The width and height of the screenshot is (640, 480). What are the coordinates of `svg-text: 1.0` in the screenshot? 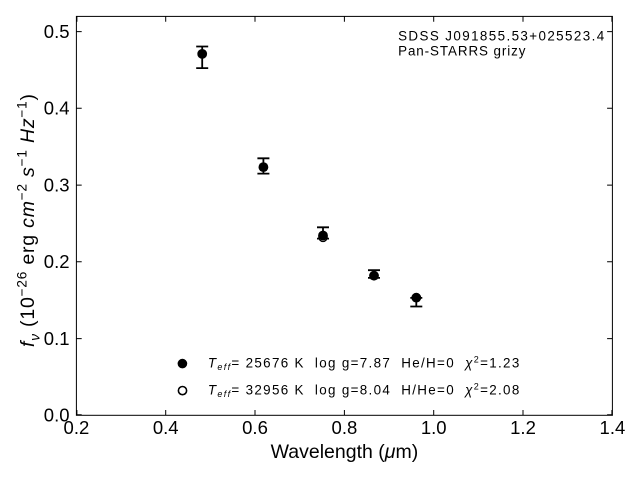 It's located at (434, 427).